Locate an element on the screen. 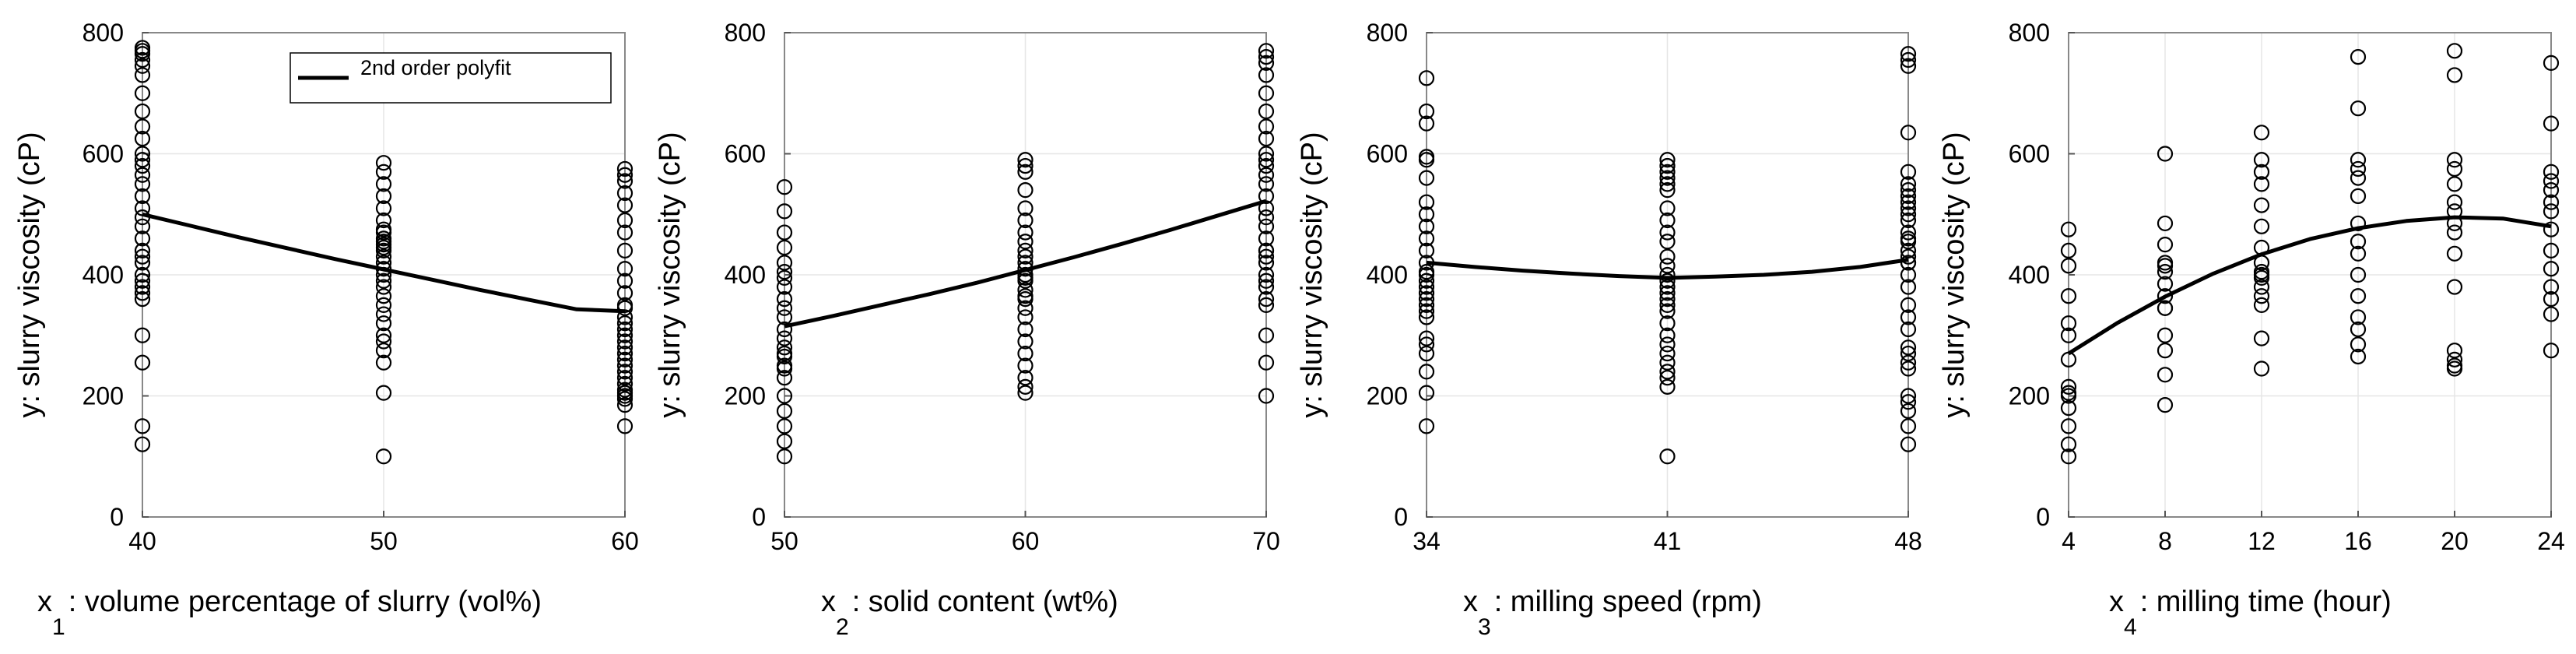 This screenshot has height=654, width=2576. x-tick-label: 41 is located at coordinates (1668, 541).